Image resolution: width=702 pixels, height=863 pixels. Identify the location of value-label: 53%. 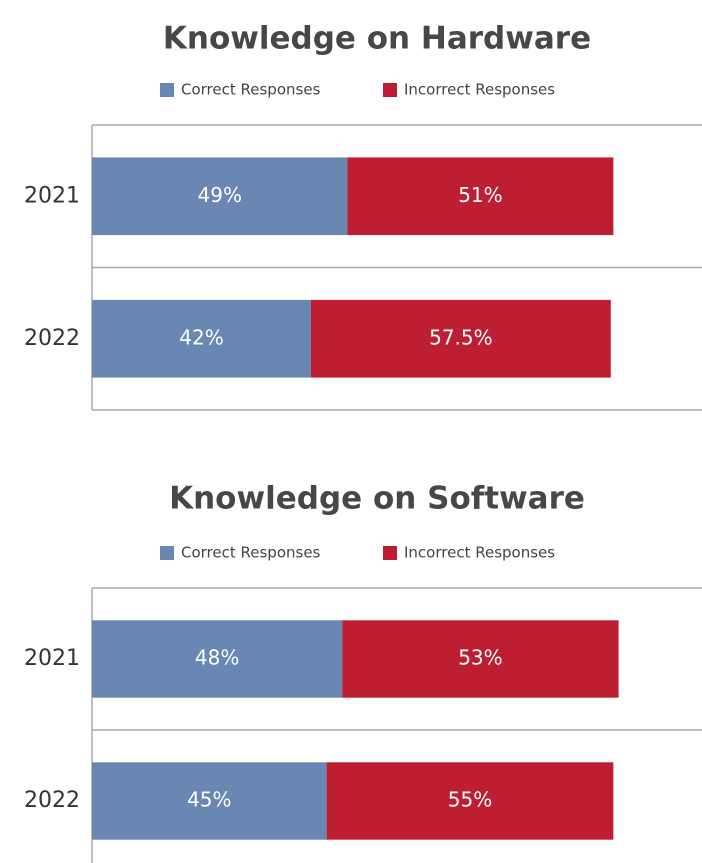
(480, 658).